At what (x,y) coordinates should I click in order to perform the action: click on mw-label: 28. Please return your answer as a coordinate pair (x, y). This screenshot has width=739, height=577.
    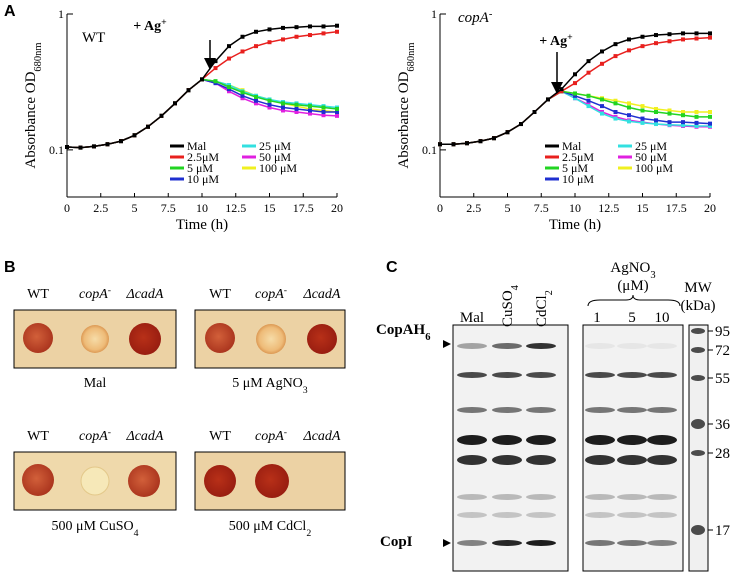
    Looking at the image, I should click on (722, 454).